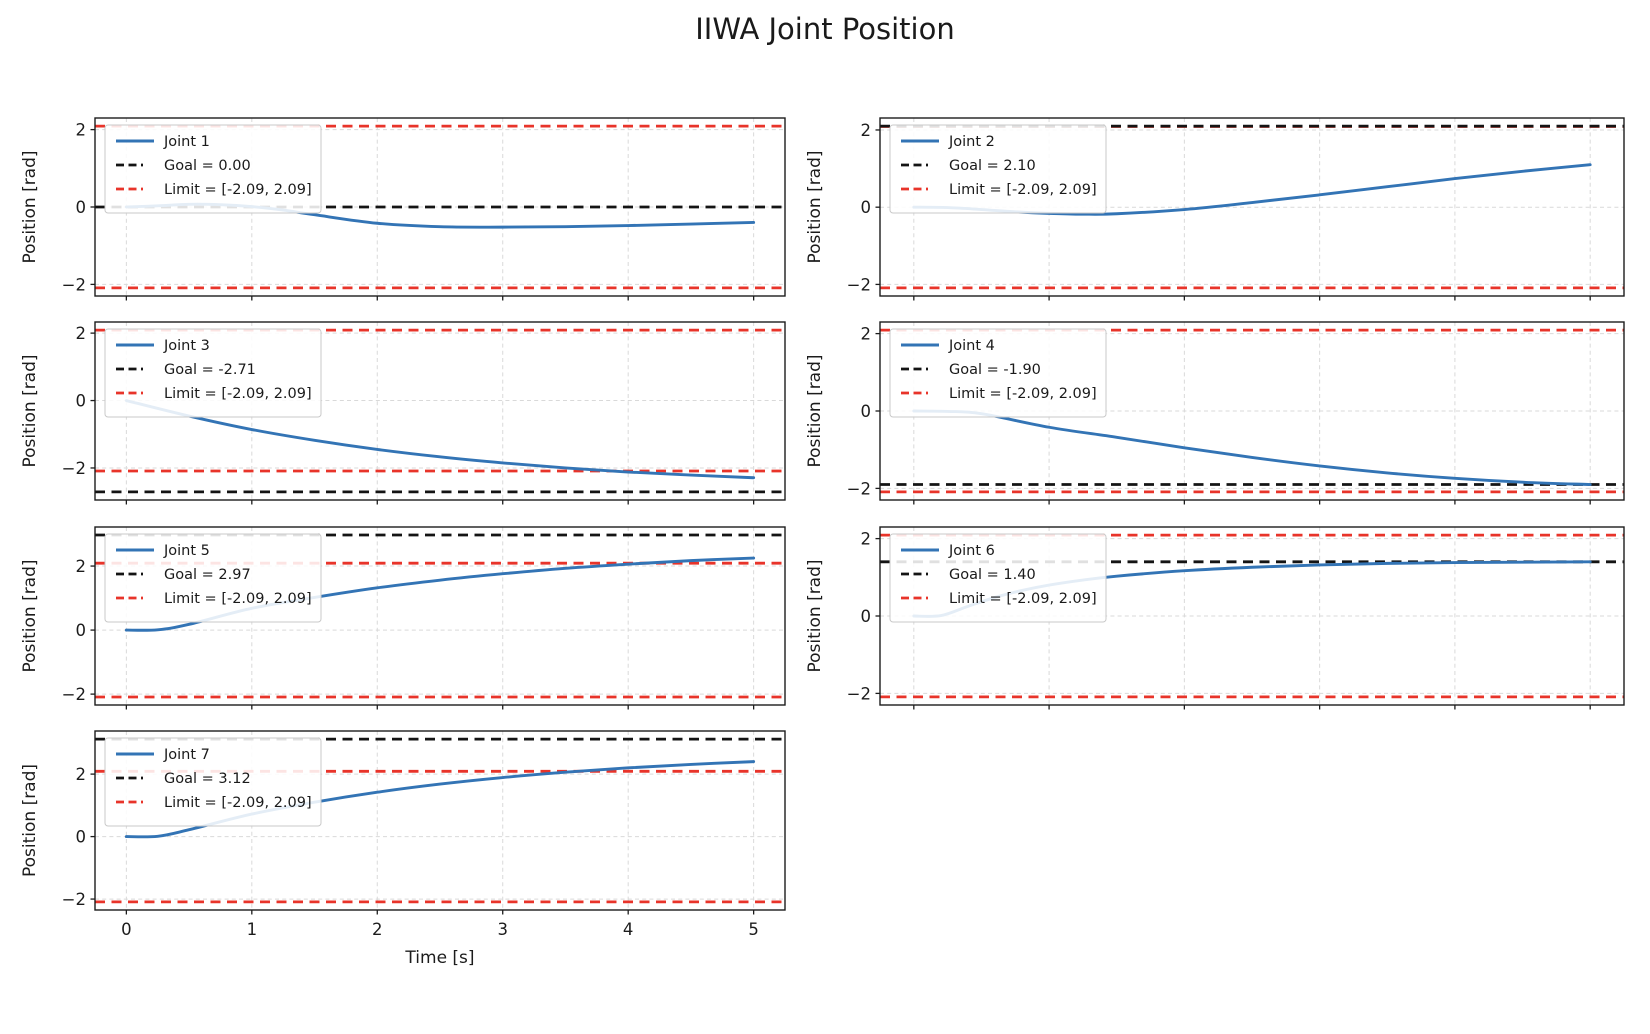  I want to click on x-tick-label: 4, so click(628, 929).